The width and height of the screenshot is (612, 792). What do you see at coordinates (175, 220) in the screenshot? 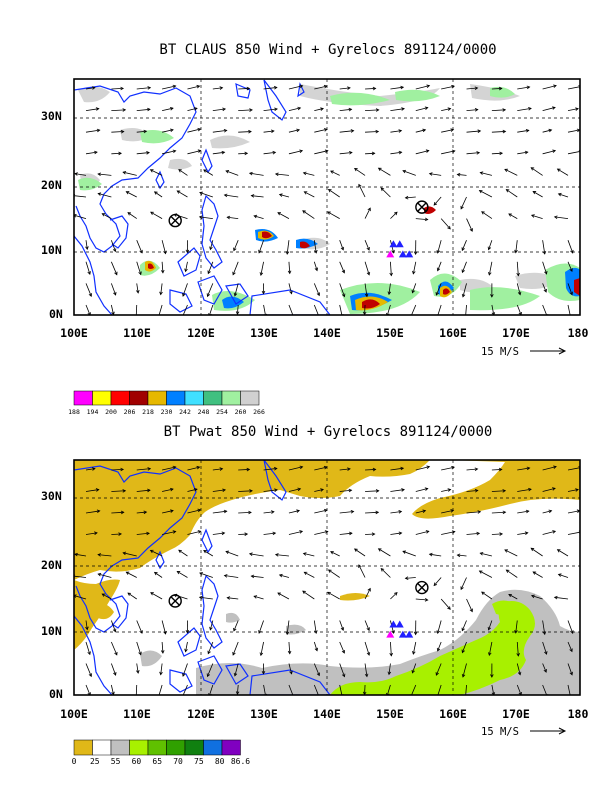
I see `gyre-marker-icon` at bounding box center [175, 220].